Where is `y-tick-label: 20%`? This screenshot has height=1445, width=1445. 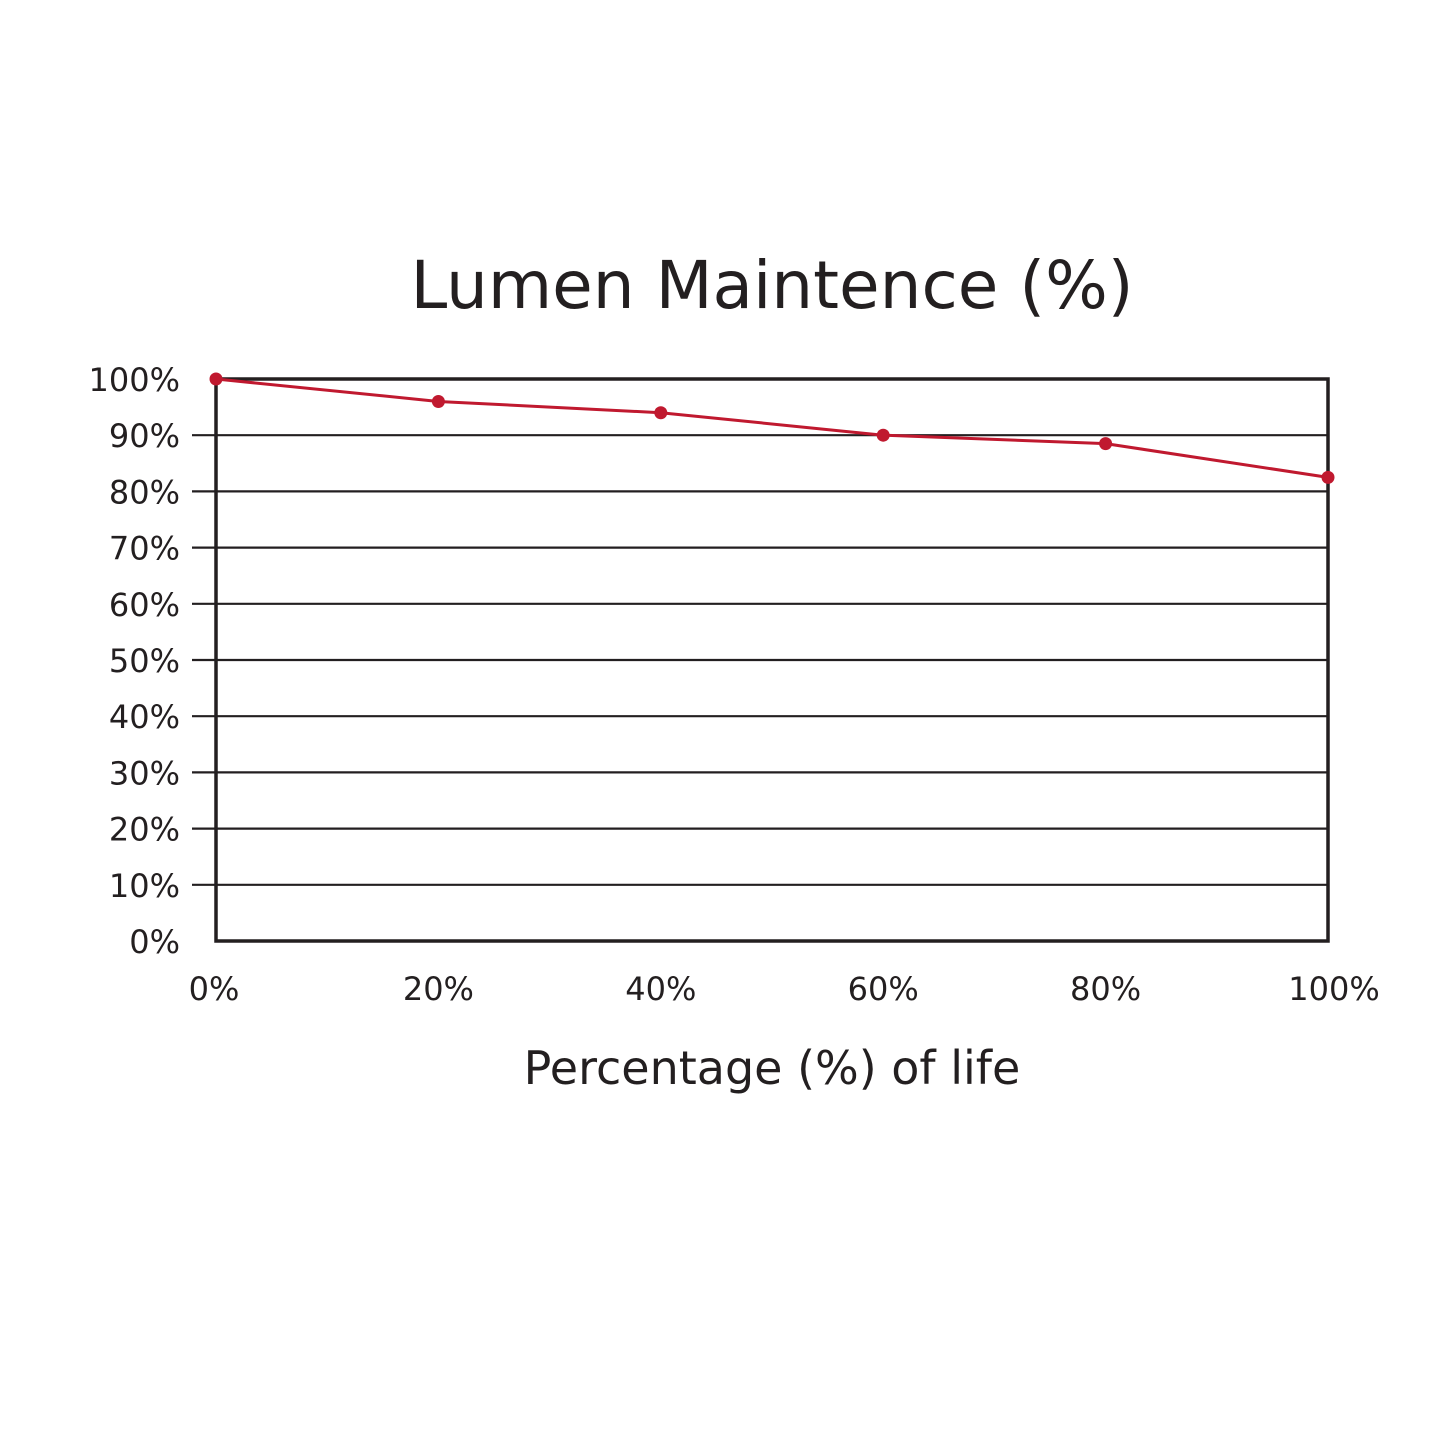
y-tick-label: 20% is located at coordinates (144, 830).